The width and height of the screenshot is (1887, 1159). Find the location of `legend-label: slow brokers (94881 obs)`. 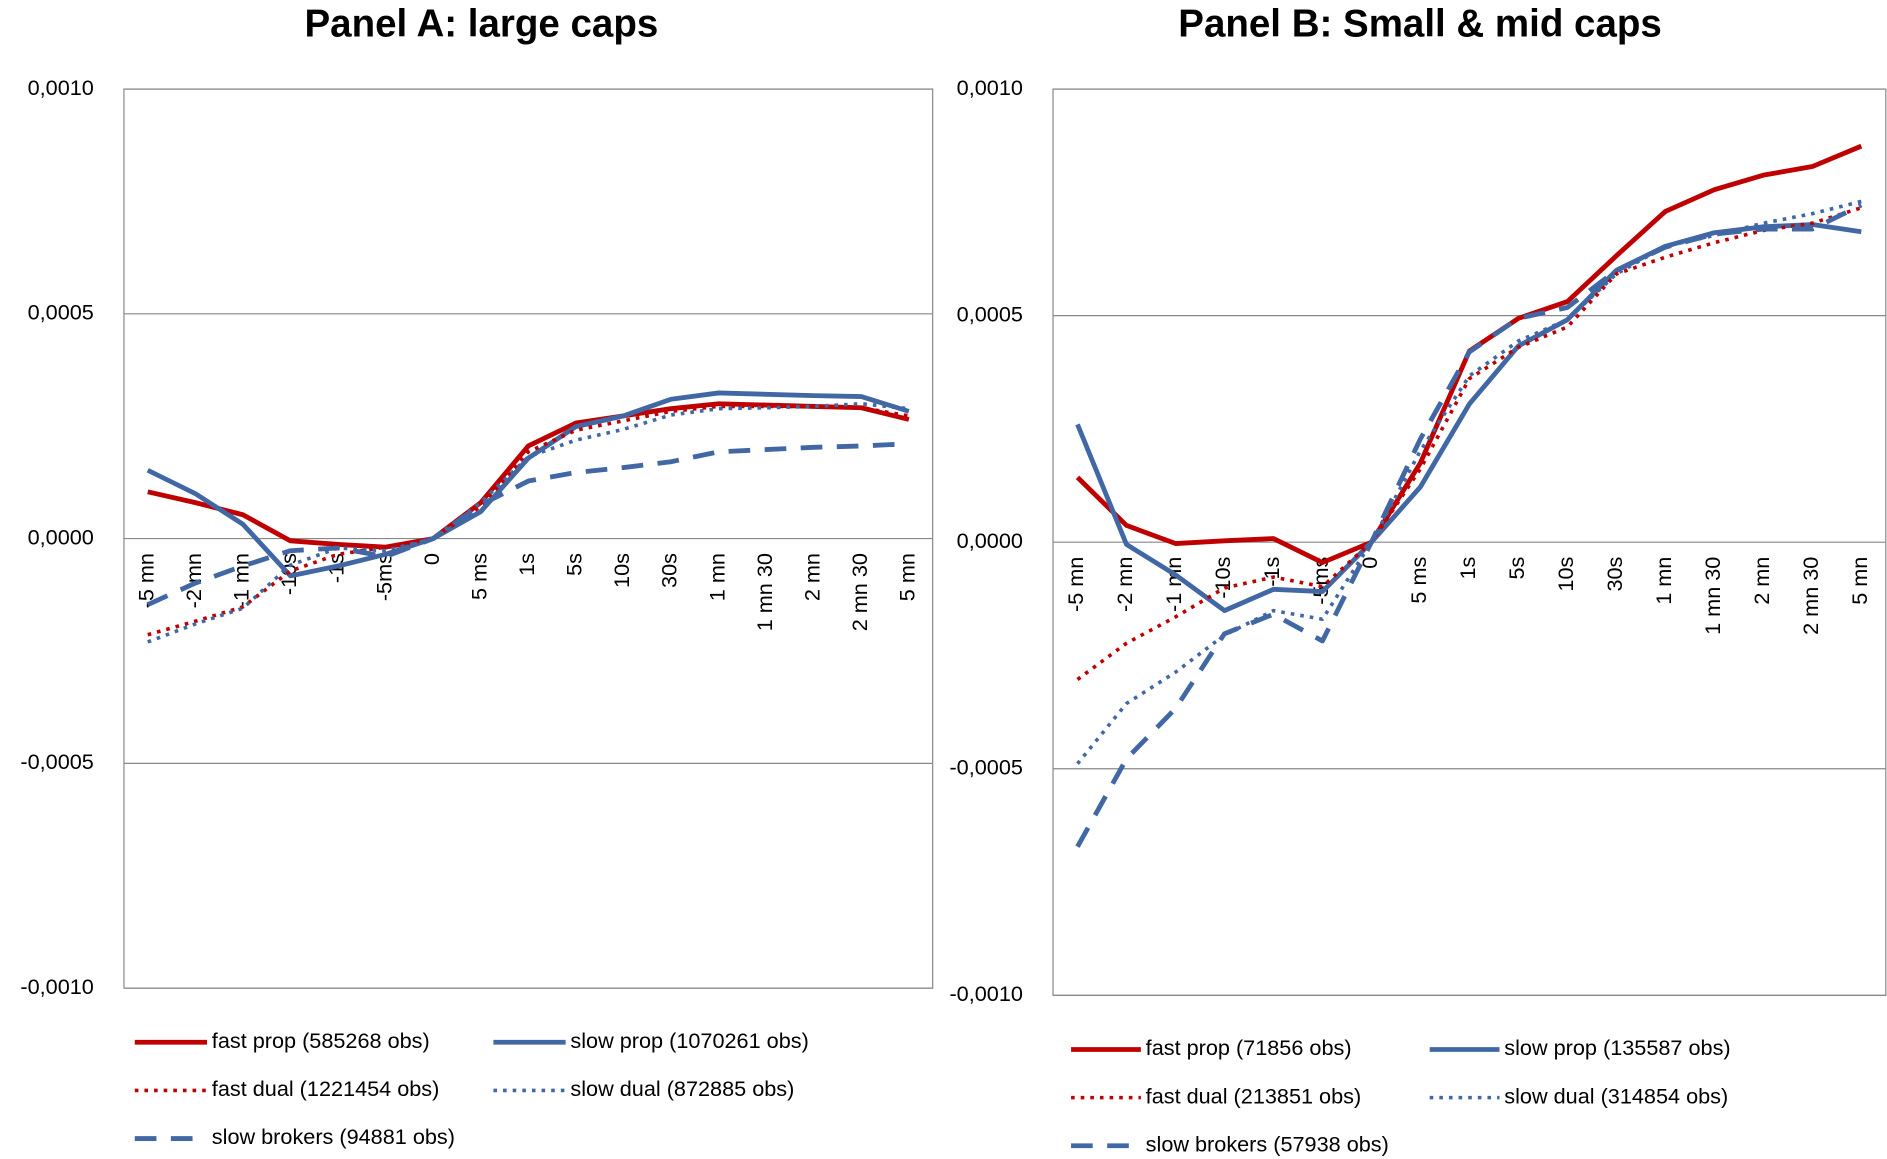

legend-label: slow brokers (94881 obs) is located at coordinates (333, 1136).